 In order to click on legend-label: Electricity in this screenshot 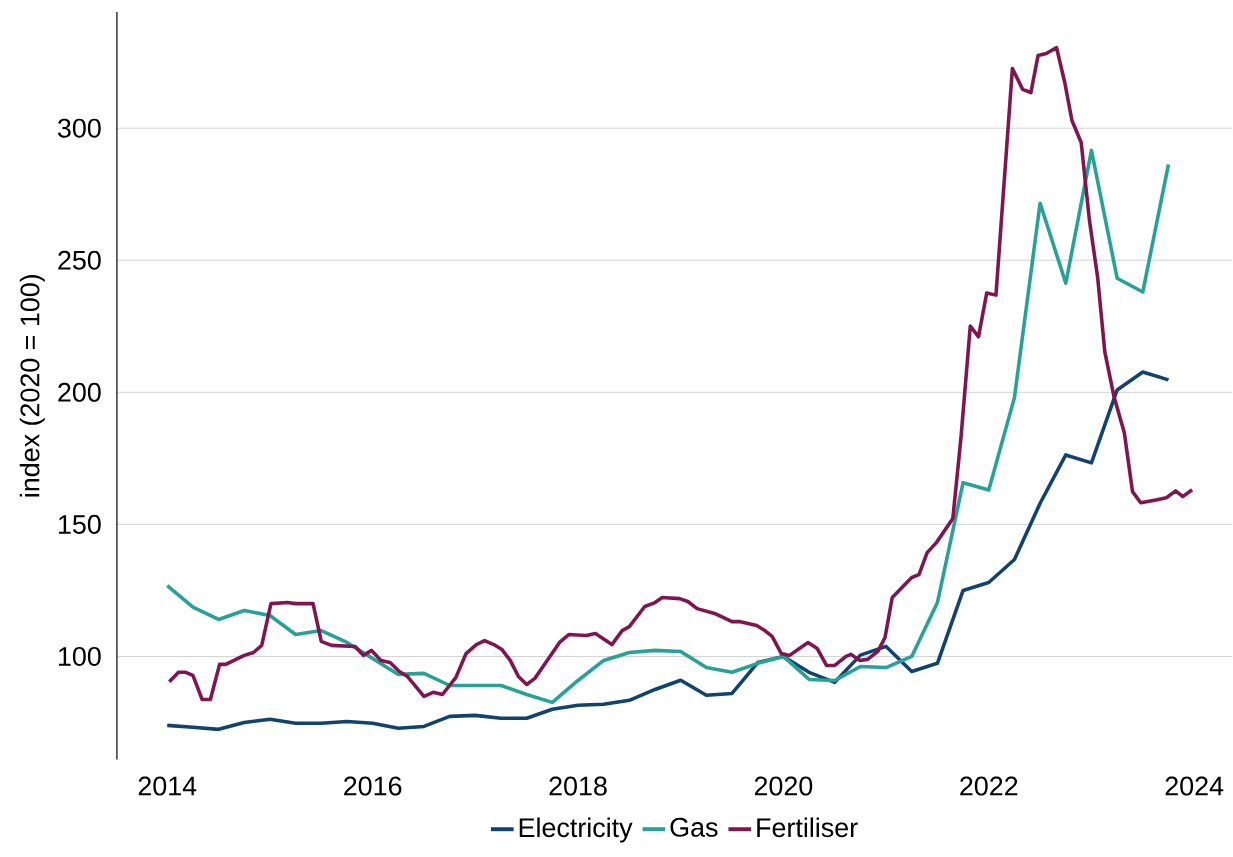, I will do `click(576, 830)`.